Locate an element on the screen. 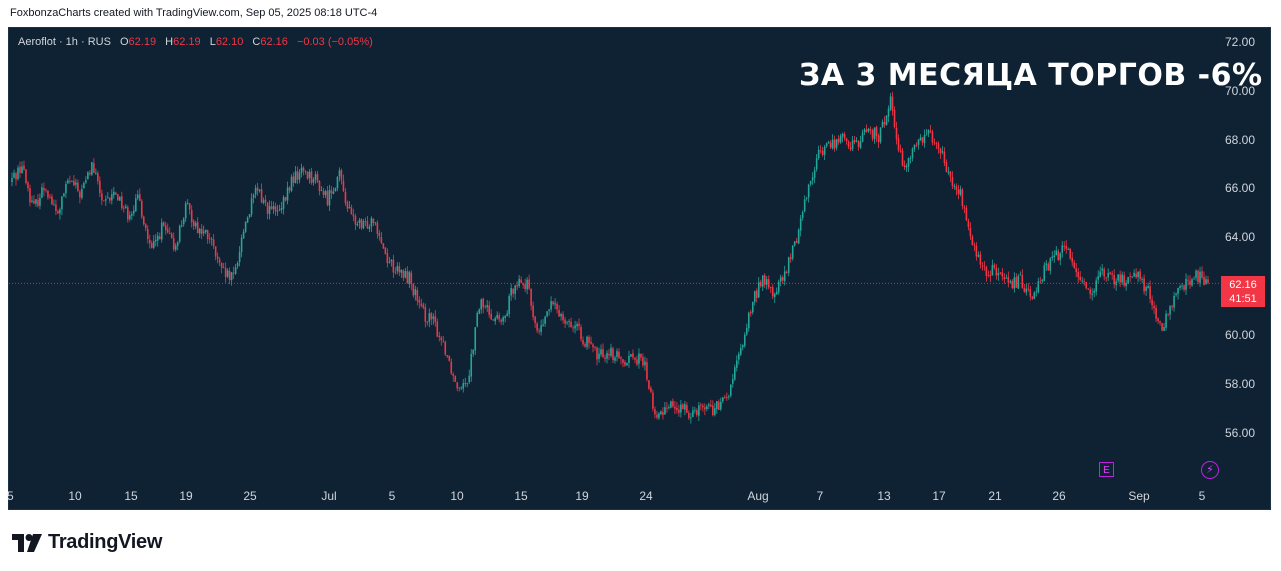 The height and width of the screenshot is (571, 1281). earnings-icon: E is located at coordinates (1106, 469).